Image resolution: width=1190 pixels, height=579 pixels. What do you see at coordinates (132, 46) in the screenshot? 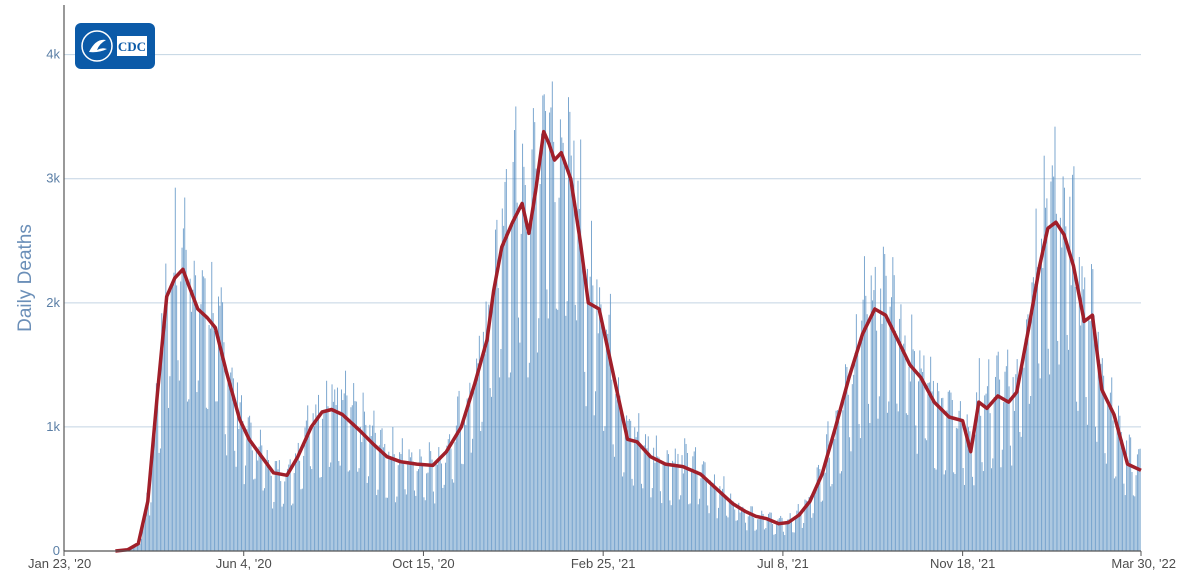
I see `logo-text: CDC` at bounding box center [132, 46].